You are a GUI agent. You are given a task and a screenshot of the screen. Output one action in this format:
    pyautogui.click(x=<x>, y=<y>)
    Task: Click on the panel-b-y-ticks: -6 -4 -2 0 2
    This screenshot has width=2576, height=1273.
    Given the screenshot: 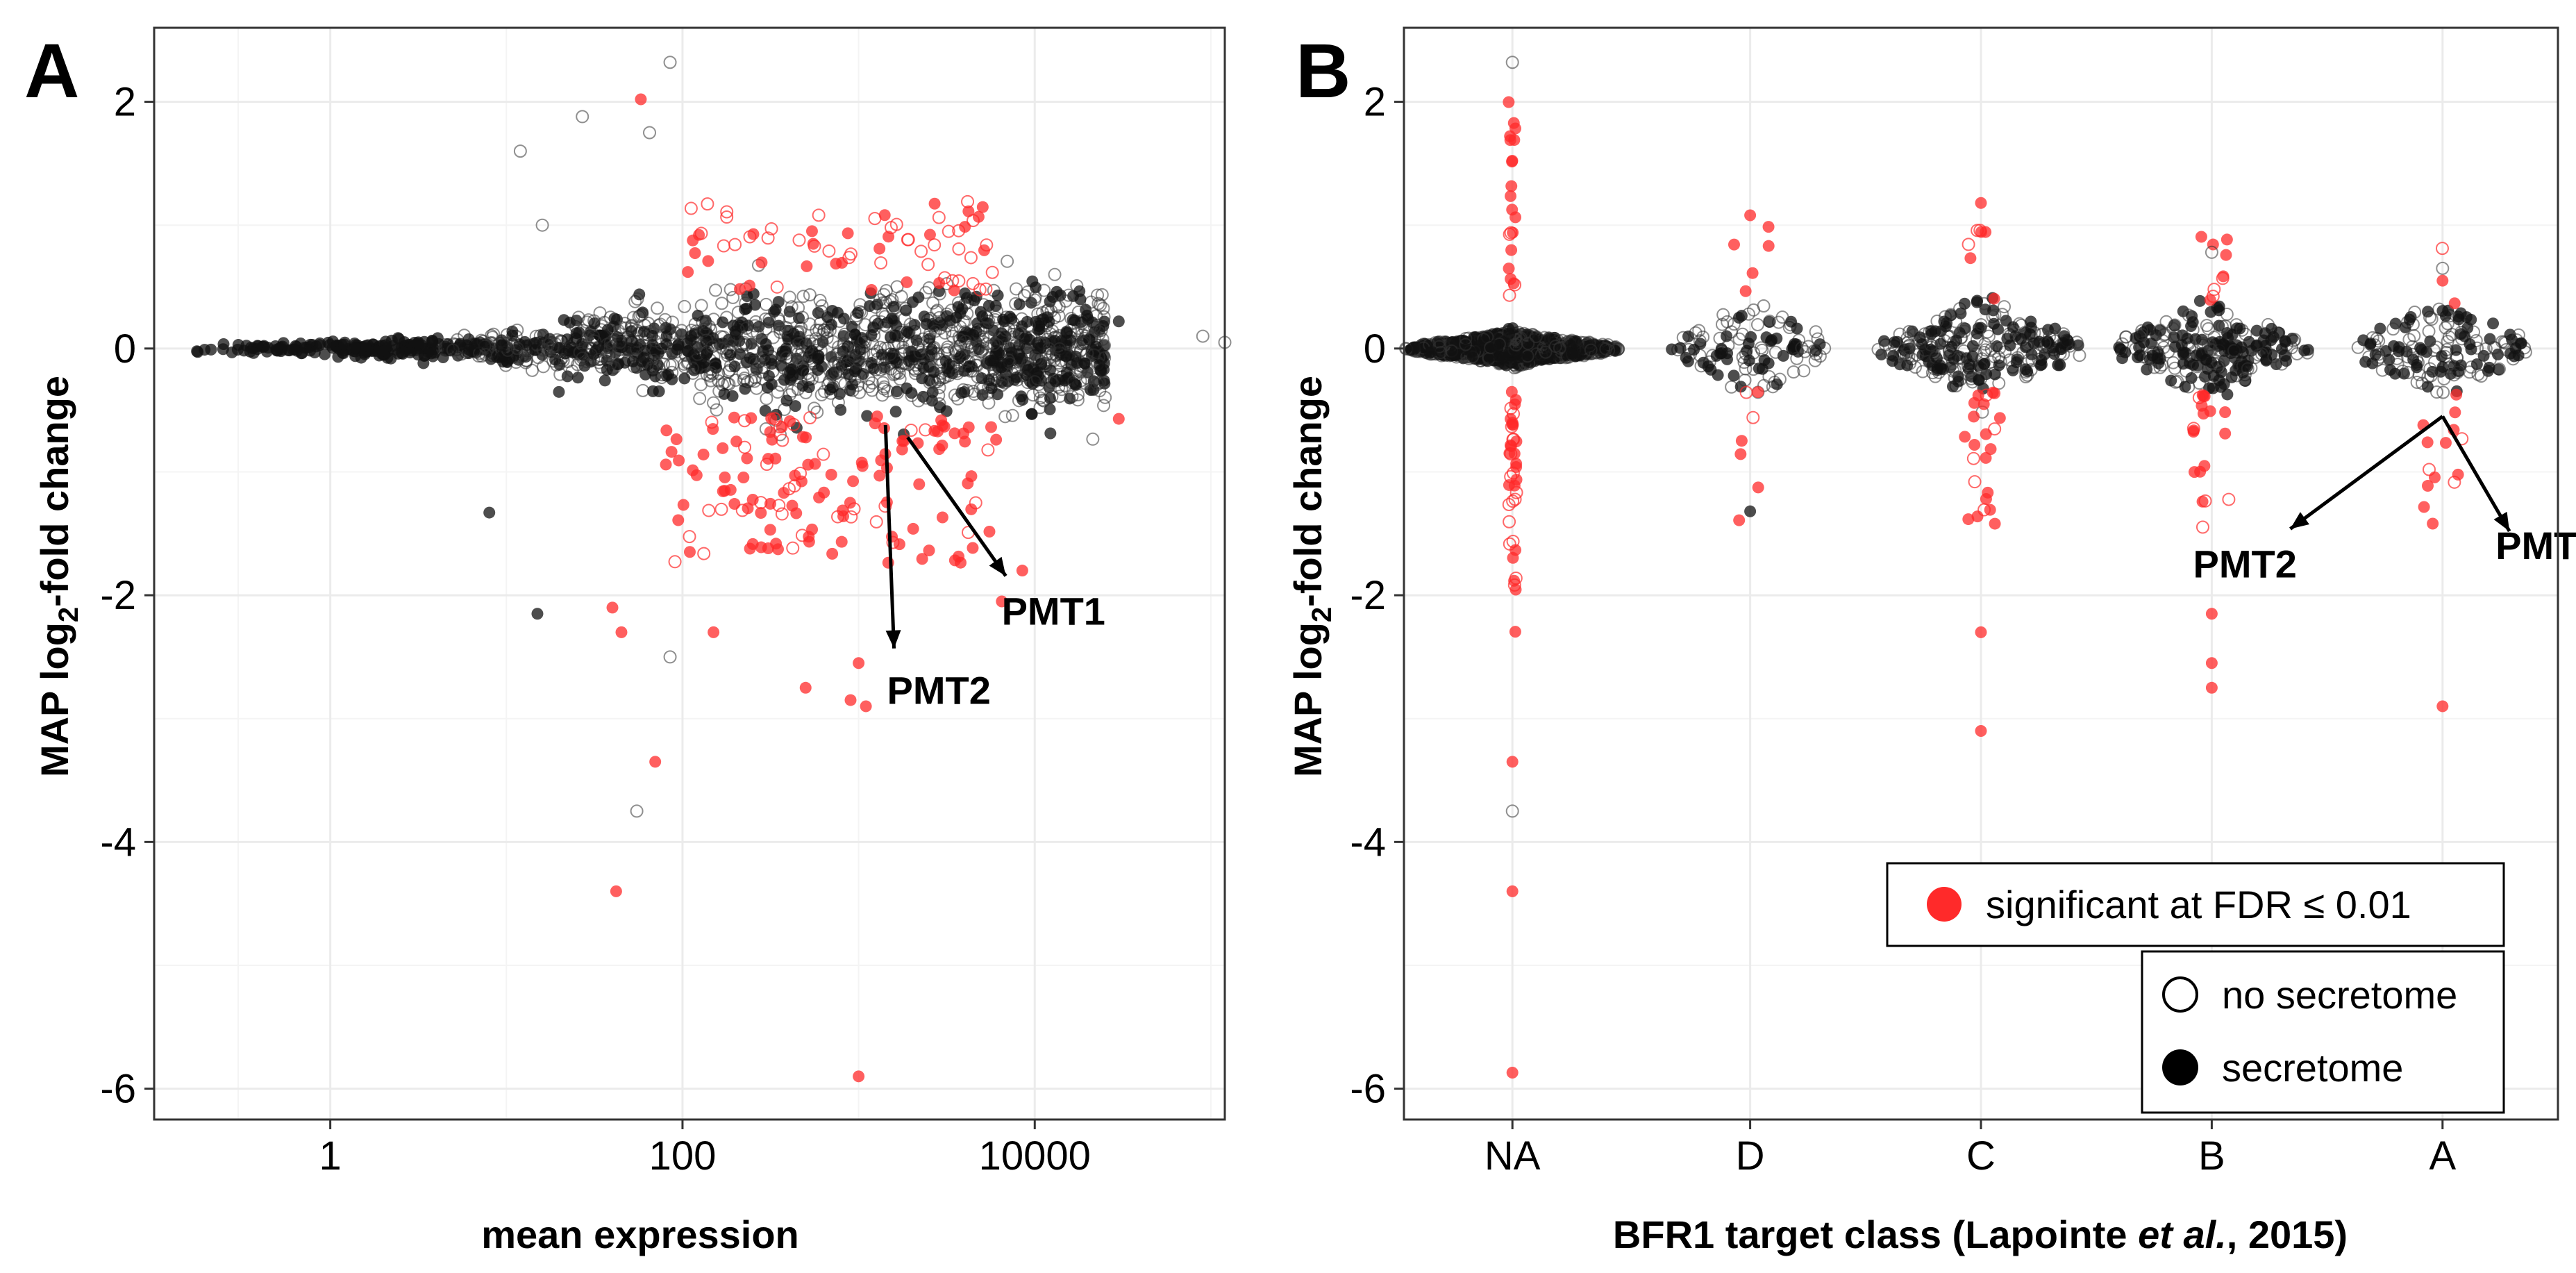 What is the action you would take?
    pyautogui.click(x=1377, y=596)
    